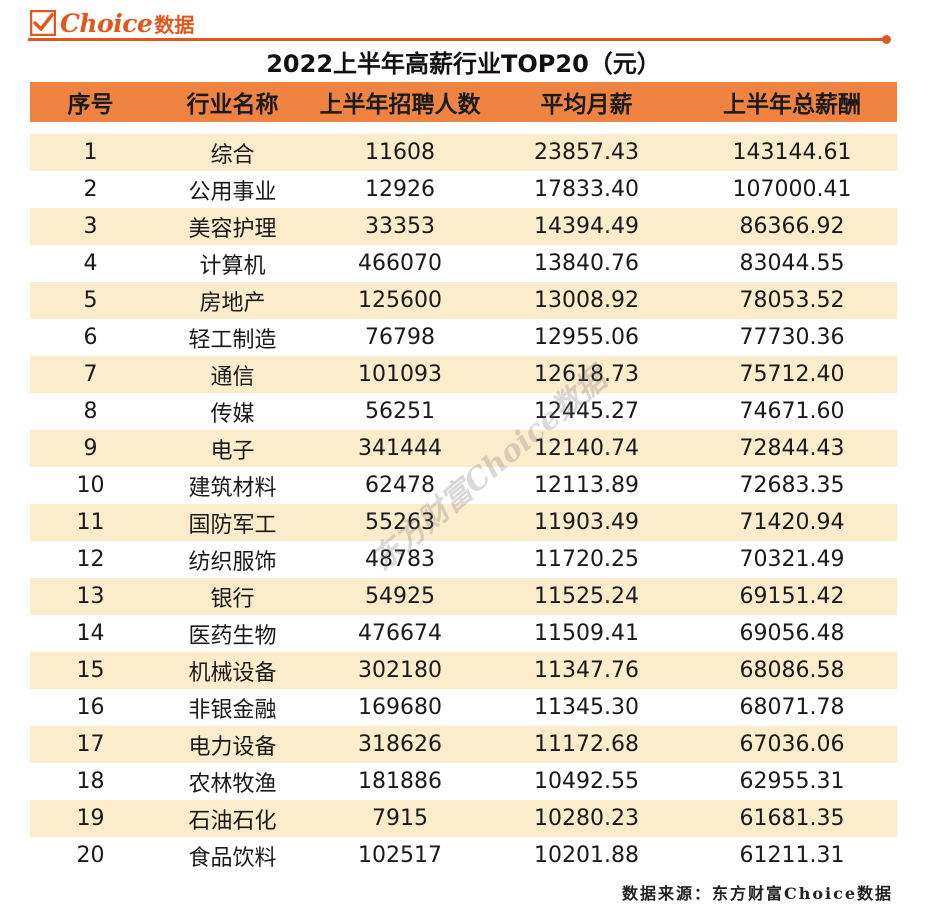 The image size is (927, 912). What do you see at coordinates (174, 24) in the screenshot?
I see `logo-cn-text: 数据` at bounding box center [174, 24].